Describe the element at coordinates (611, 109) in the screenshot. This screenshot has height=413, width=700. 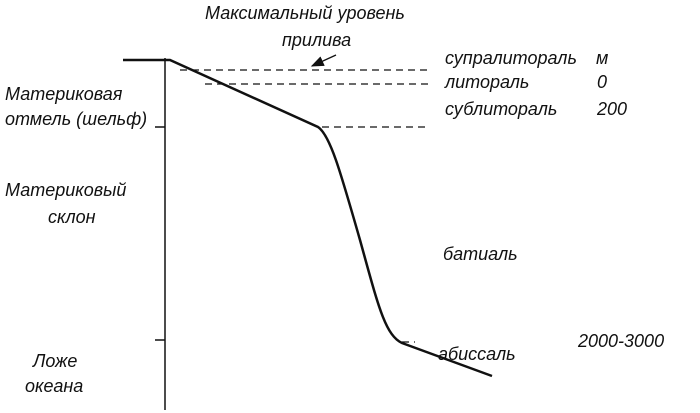
I see `depth-label: 200` at that location.